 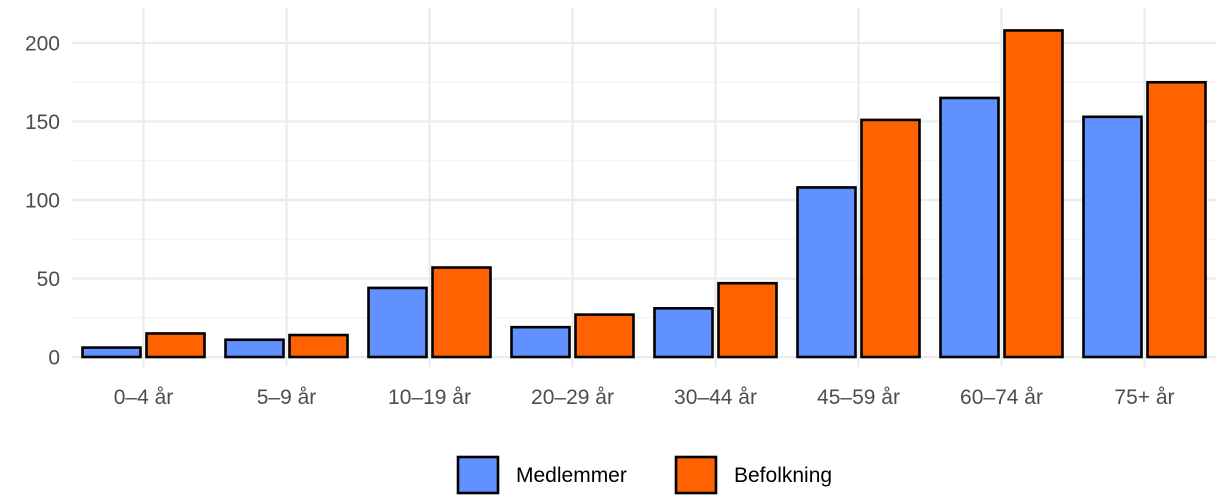 I want to click on y-tick-label: 150, so click(x=42, y=122).